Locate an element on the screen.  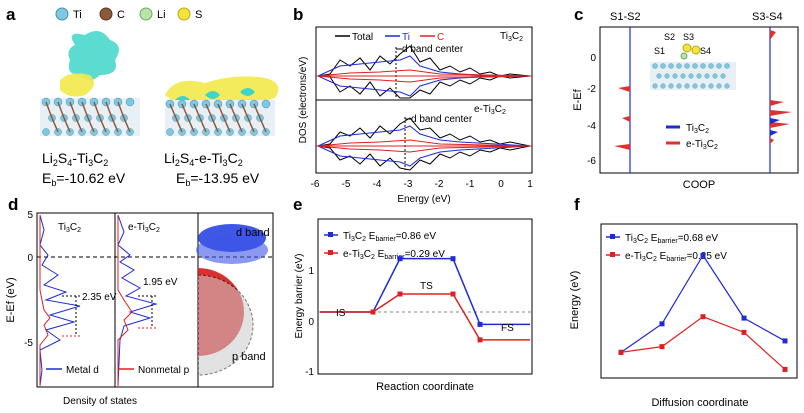
structure-li2s4-ti3c2 is located at coordinates (90, 83).